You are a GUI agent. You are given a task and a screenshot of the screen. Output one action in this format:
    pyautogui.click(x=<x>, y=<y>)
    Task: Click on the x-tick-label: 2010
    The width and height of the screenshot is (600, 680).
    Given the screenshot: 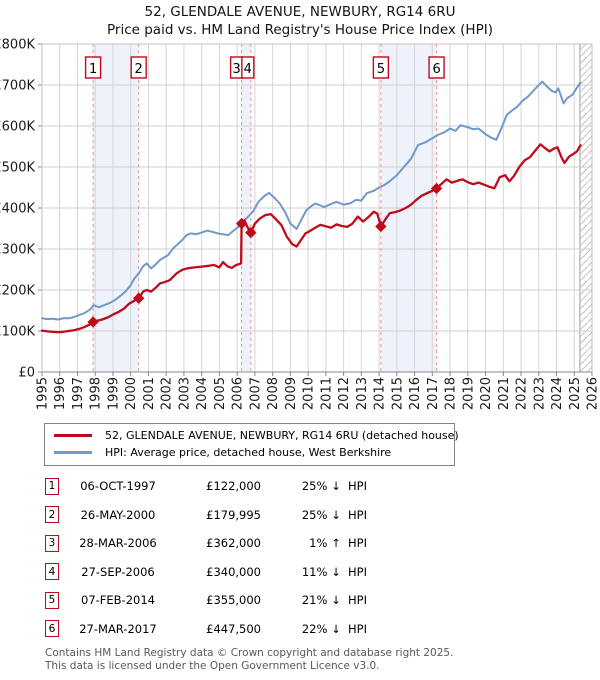 What is the action you would take?
    pyautogui.click(x=309, y=393)
    